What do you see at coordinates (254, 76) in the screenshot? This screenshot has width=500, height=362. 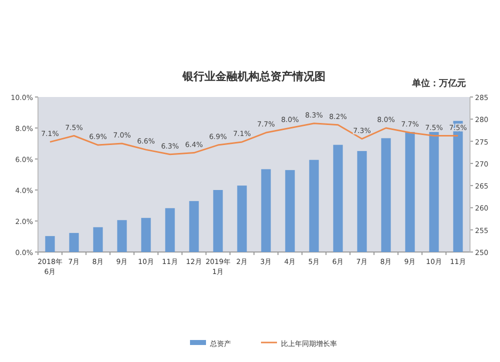 I see `chart-title: 银行业金融机构总资产情况图` at bounding box center [254, 76].